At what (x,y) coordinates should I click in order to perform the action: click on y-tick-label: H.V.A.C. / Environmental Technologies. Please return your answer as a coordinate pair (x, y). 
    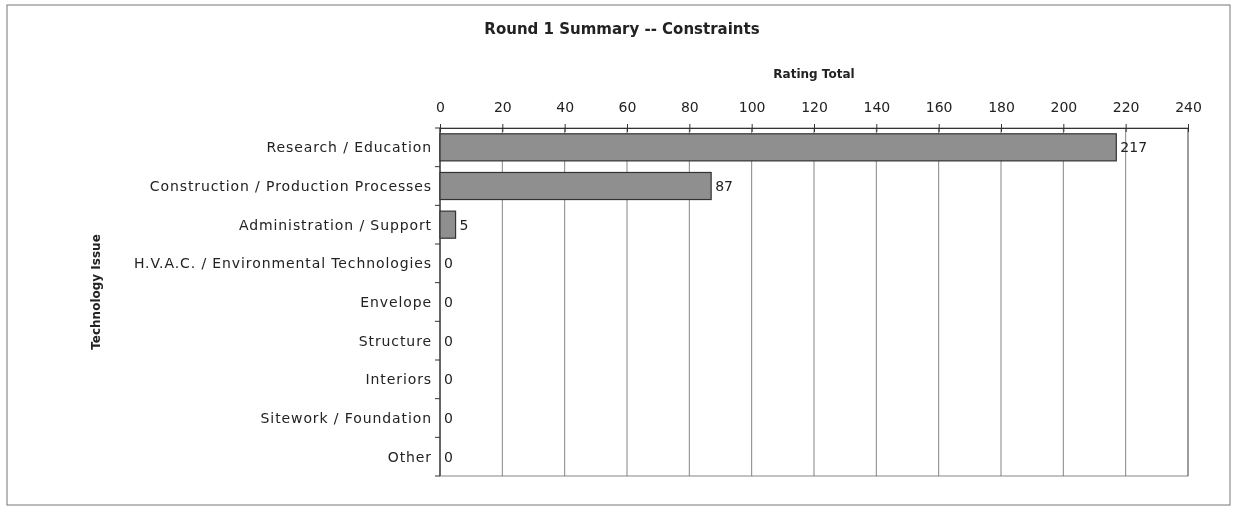
    Looking at the image, I should click on (282, 263).